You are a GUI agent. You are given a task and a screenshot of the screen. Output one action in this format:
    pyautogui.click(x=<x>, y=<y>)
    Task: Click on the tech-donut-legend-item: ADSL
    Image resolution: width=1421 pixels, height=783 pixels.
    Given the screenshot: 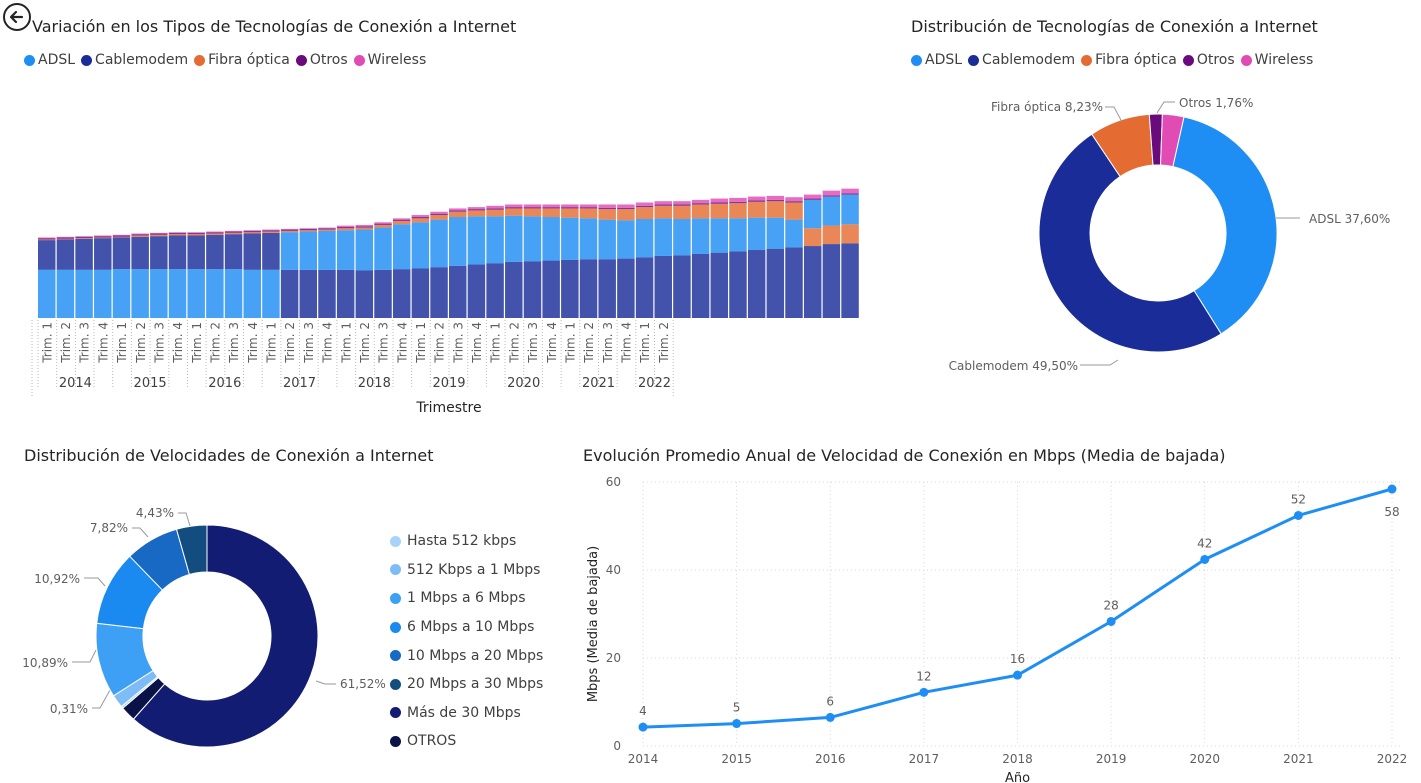 What is the action you would take?
    pyautogui.click(x=936, y=60)
    